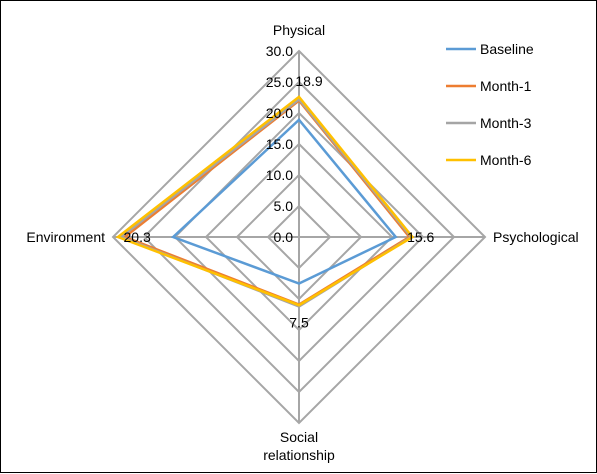 The width and height of the screenshot is (597, 474). Describe the element at coordinates (507, 49) in the screenshot. I see `legend-label: Baseline` at that location.